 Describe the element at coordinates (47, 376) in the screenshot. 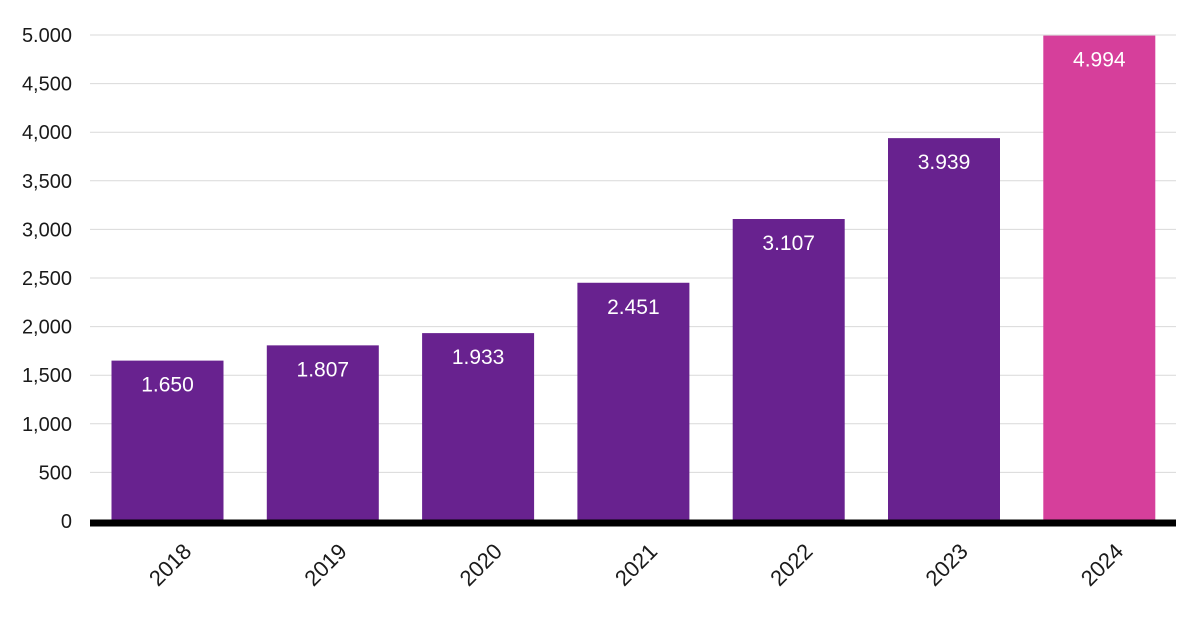

I see `y-tick-label: 1,500` at that location.